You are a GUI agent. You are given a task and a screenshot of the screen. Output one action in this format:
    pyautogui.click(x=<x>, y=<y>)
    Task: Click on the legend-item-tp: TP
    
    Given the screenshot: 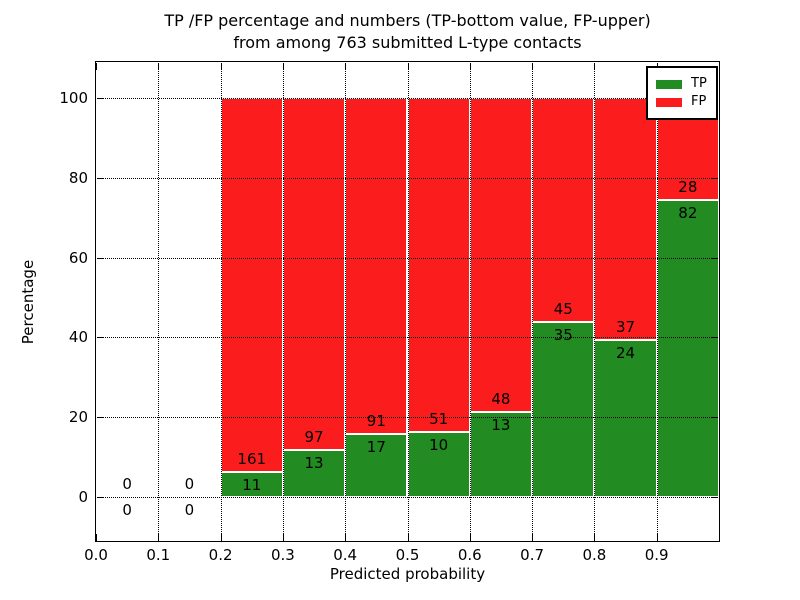 What is the action you would take?
    pyautogui.click(x=681, y=84)
    